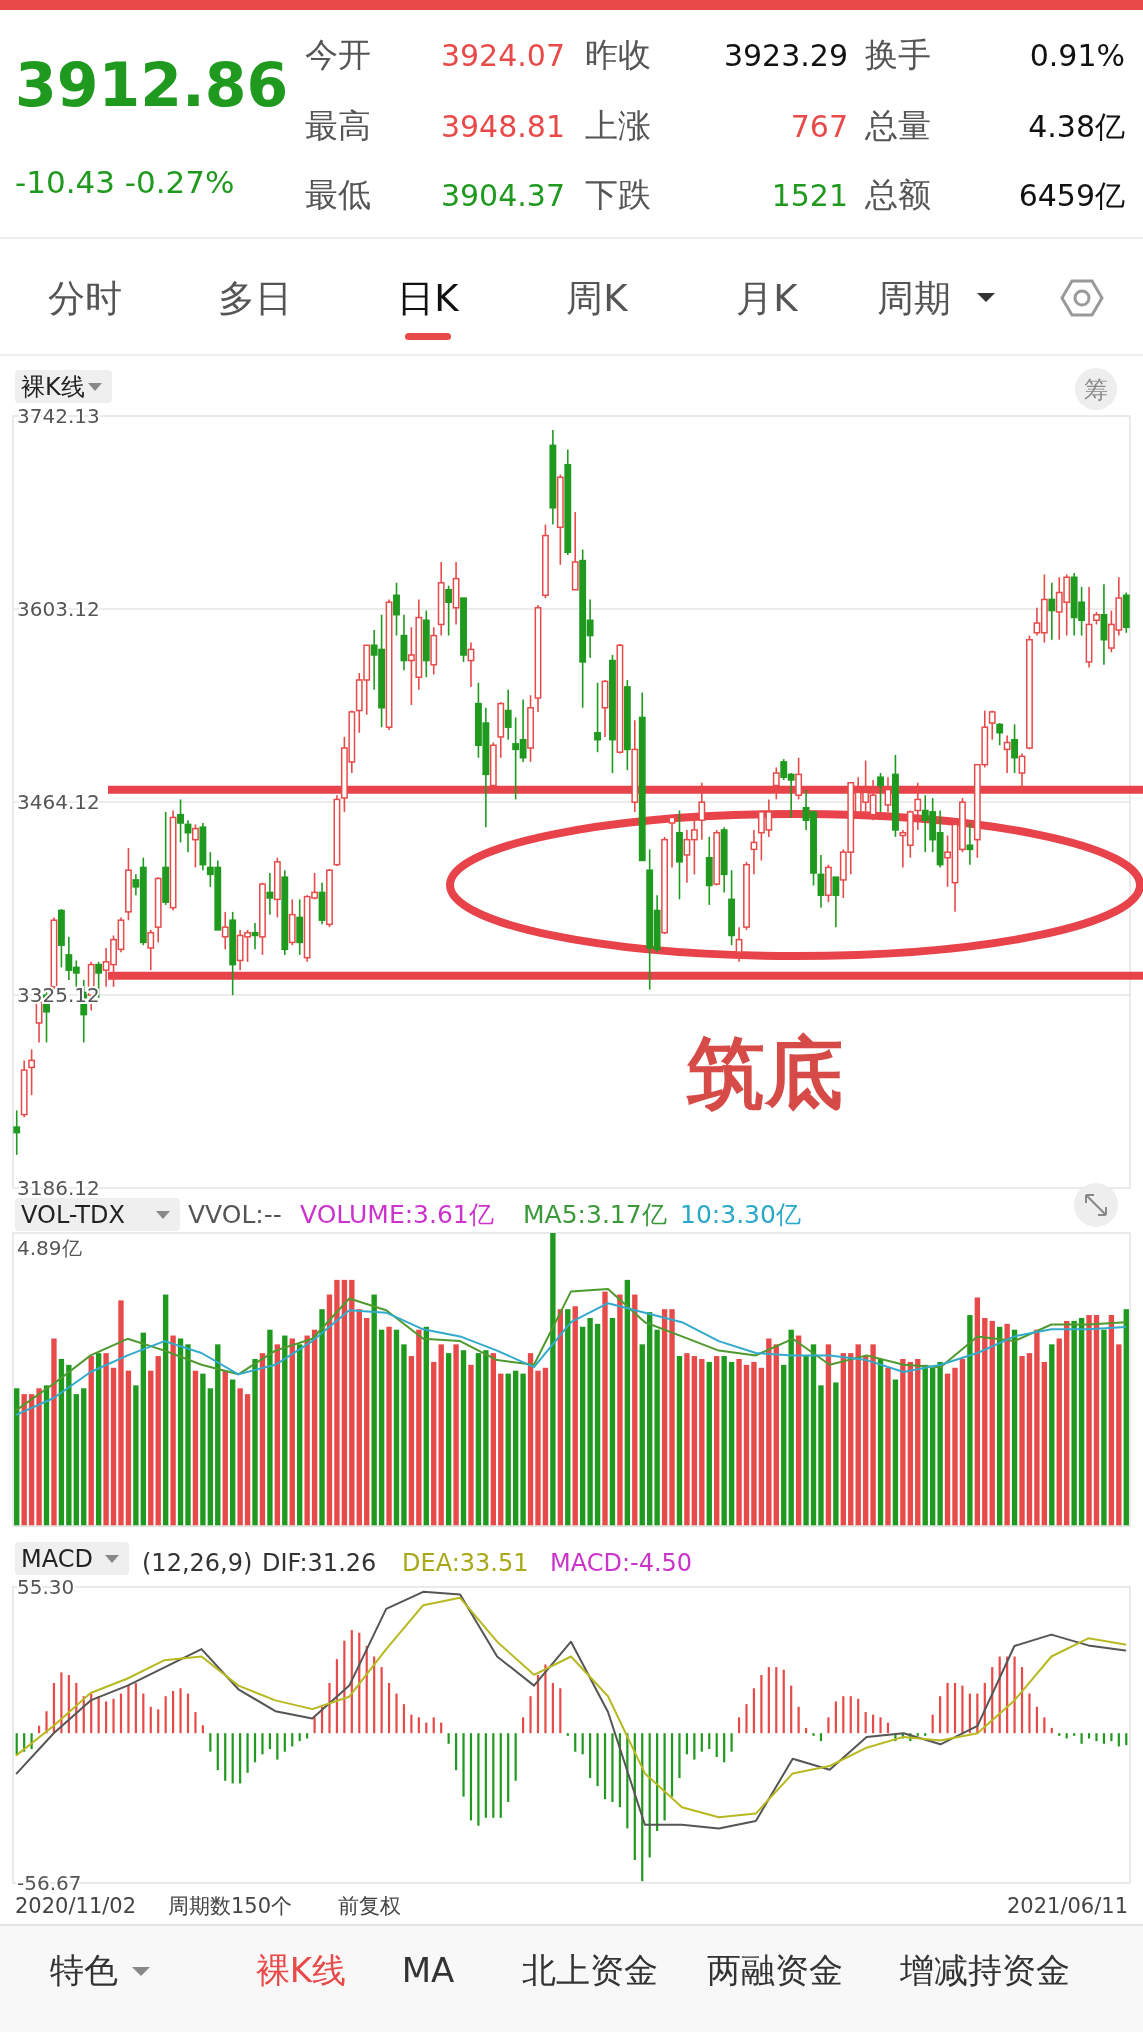 The image size is (1143, 2032). Describe the element at coordinates (1067, 1906) in the screenshot. I see `text: 2021/06/11` at that location.